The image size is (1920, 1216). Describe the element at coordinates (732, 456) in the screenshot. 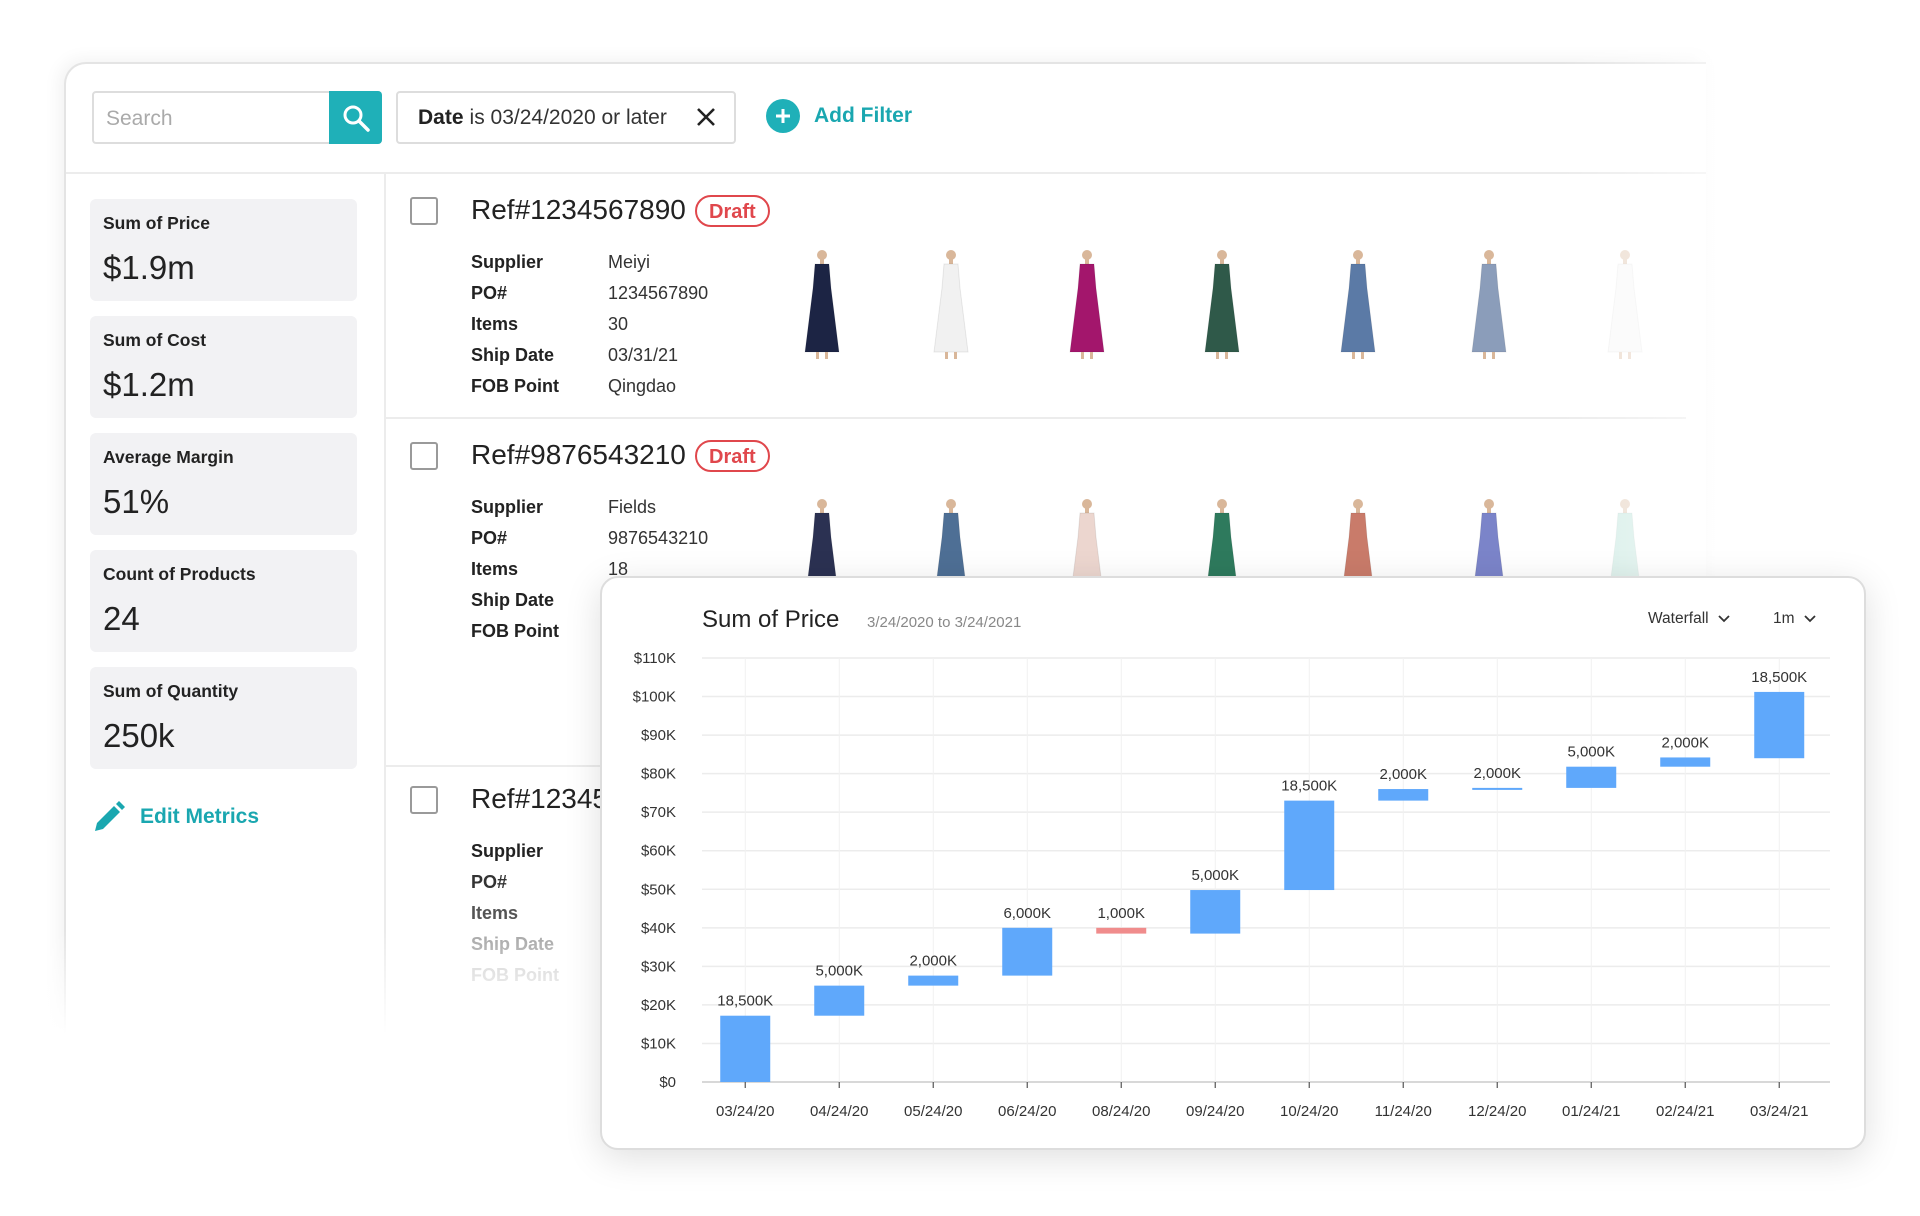

I see `status-badge: Draft` at that location.